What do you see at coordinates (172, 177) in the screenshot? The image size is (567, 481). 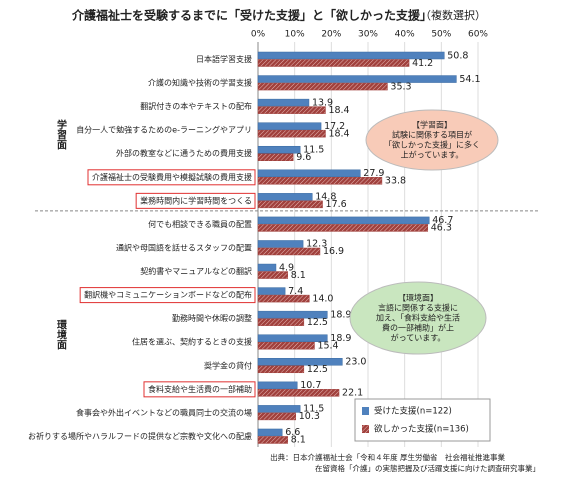 I see `category-label: 介護福祉士の受験費用や模擬試験の費用支援` at bounding box center [172, 177].